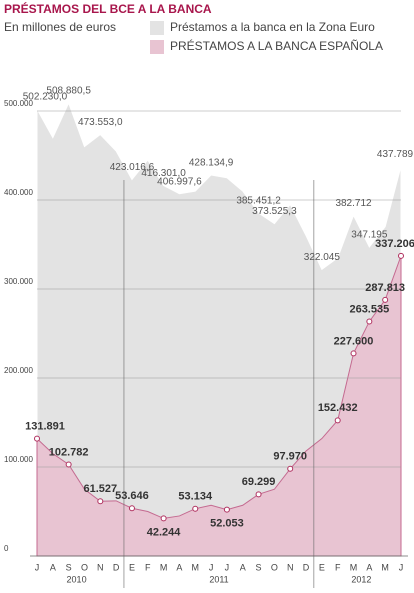 Image resolution: width=414 pixels, height=593 pixels. What do you see at coordinates (369, 309) in the screenshot?
I see `value-label: 263.535` at bounding box center [369, 309].